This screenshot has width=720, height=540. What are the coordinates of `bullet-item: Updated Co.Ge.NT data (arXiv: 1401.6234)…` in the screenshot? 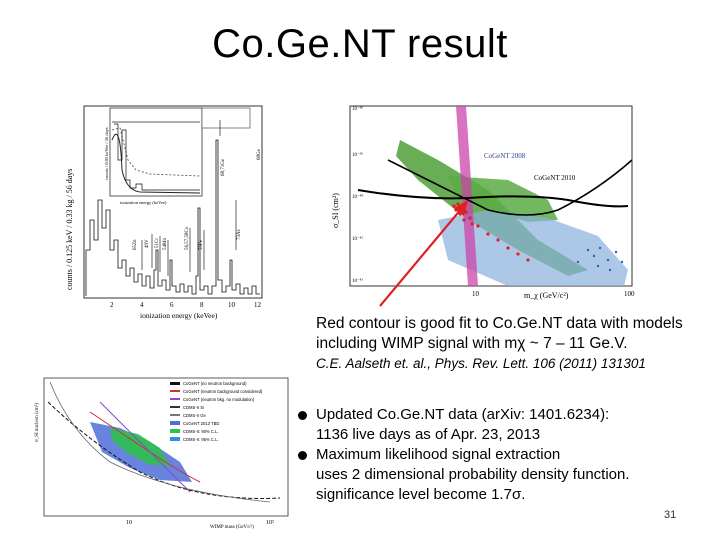 It's located at (506, 425).